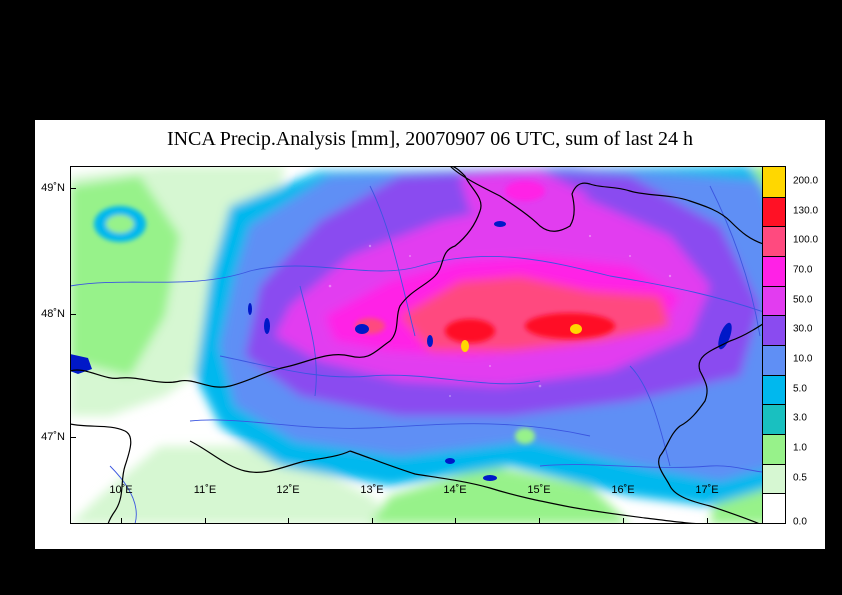  What do you see at coordinates (500, 315) in the screenshot?
I see `speckle-texture` at bounding box center [500, 315].